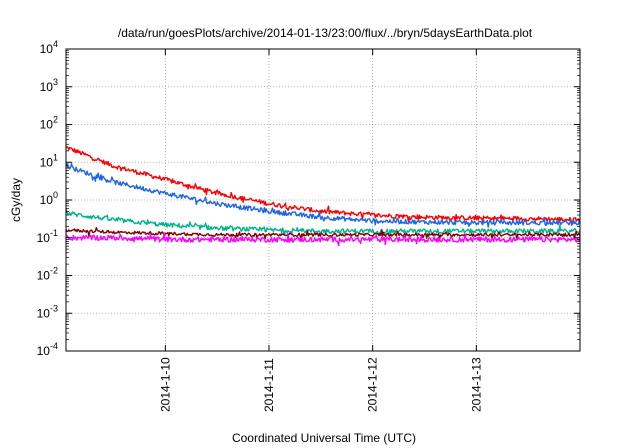 The width and height of the screenshot is (640, 448). Describe the element at coordinates (49, 160) in the screenshot. I see `y-tick-label: 10¹` at that location.